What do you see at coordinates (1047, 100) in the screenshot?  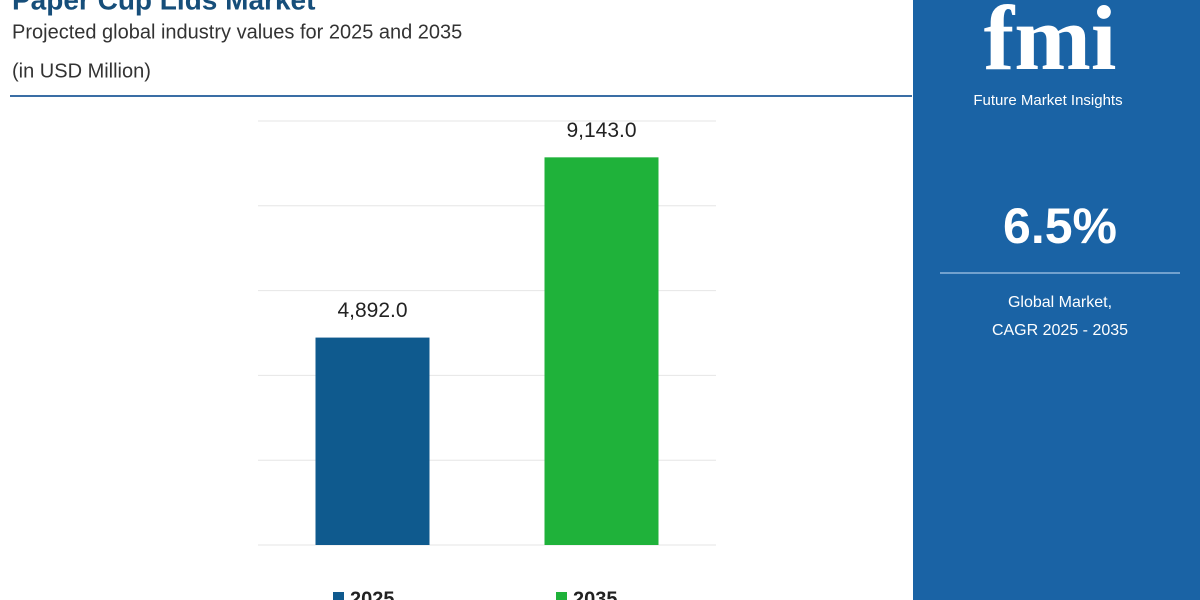 I see `brand-name: Future Market Insights` at bounding box center [1047, 100].